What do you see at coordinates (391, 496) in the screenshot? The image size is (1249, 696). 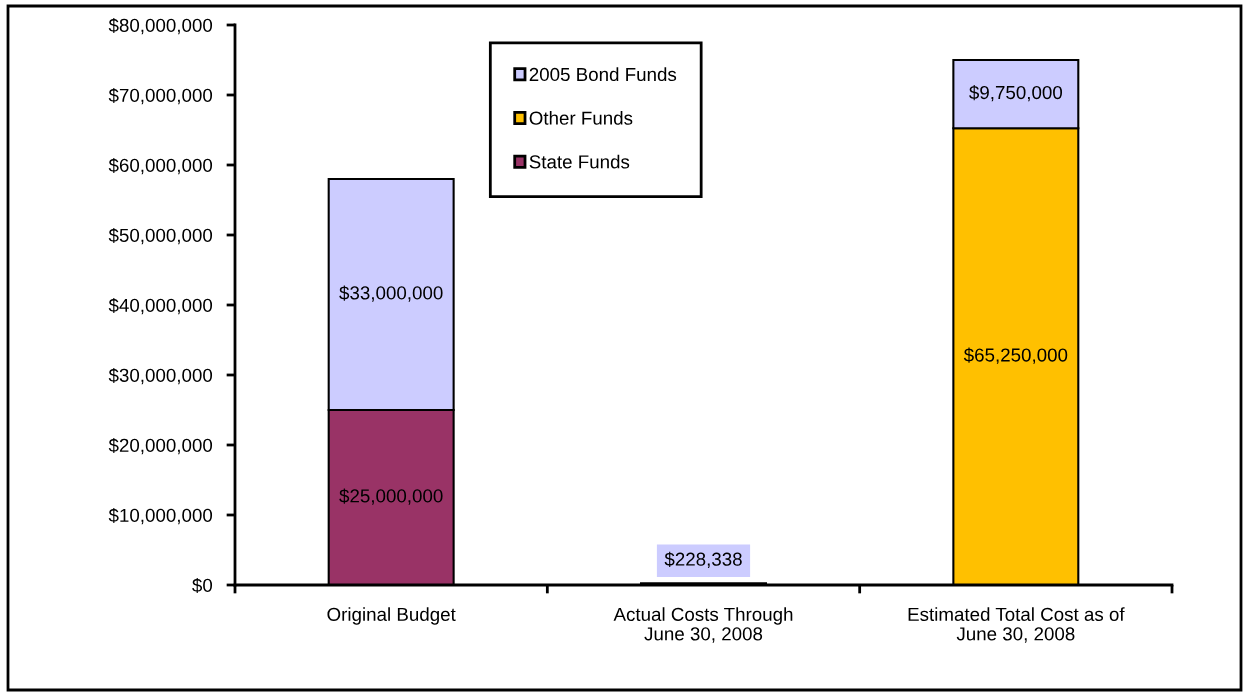 I see `data-label: $25,000,000` at bounding box center [391, 496].